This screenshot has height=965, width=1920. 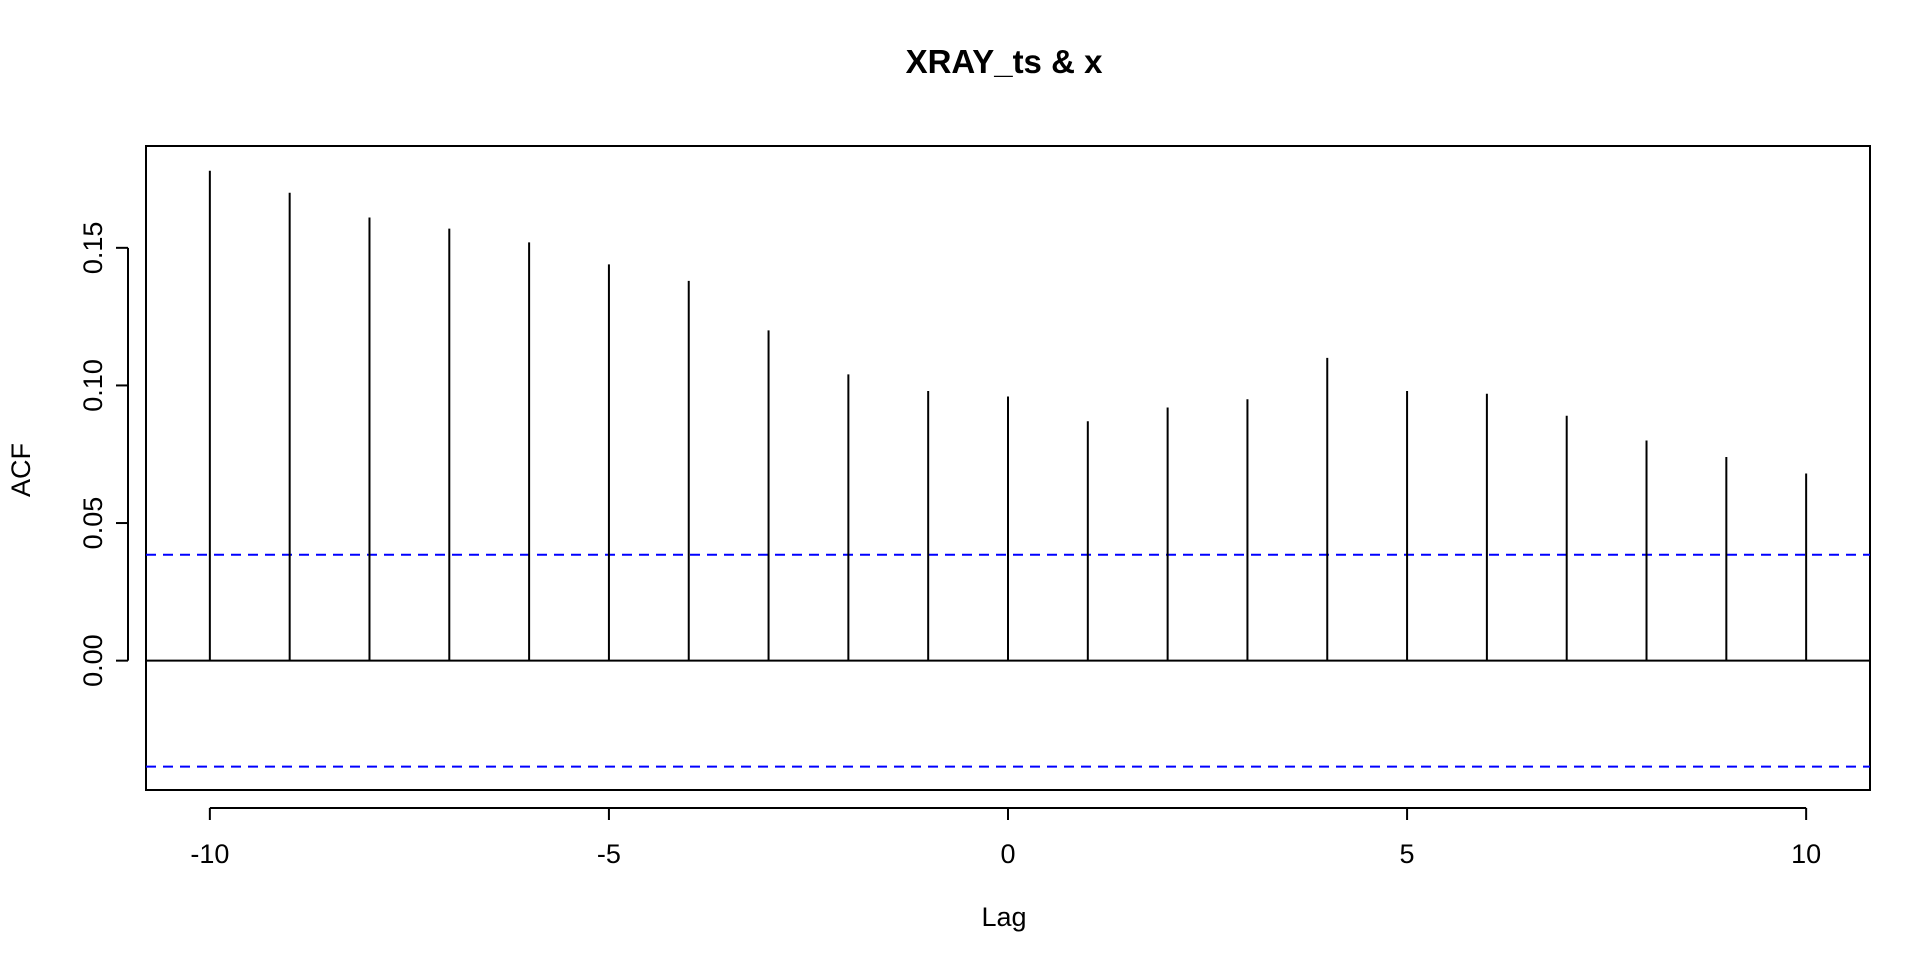 I want to click on x-tick-label: 0, so click(x=1007, y=854).